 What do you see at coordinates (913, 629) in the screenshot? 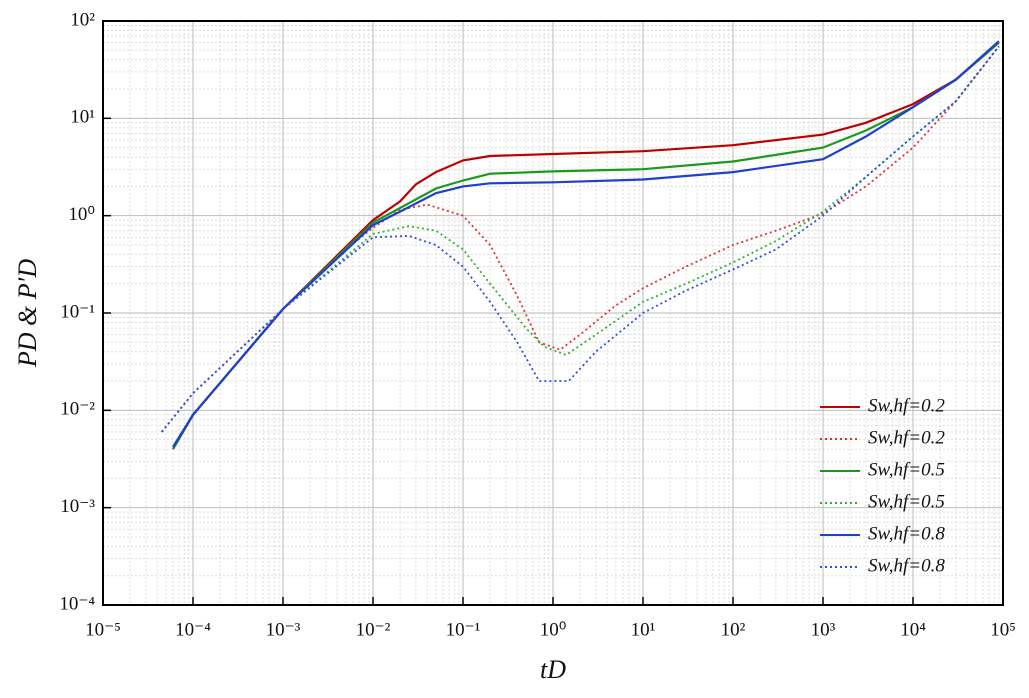
I see `x-tick-label: 10⁴` at bounding box center [913, 629].